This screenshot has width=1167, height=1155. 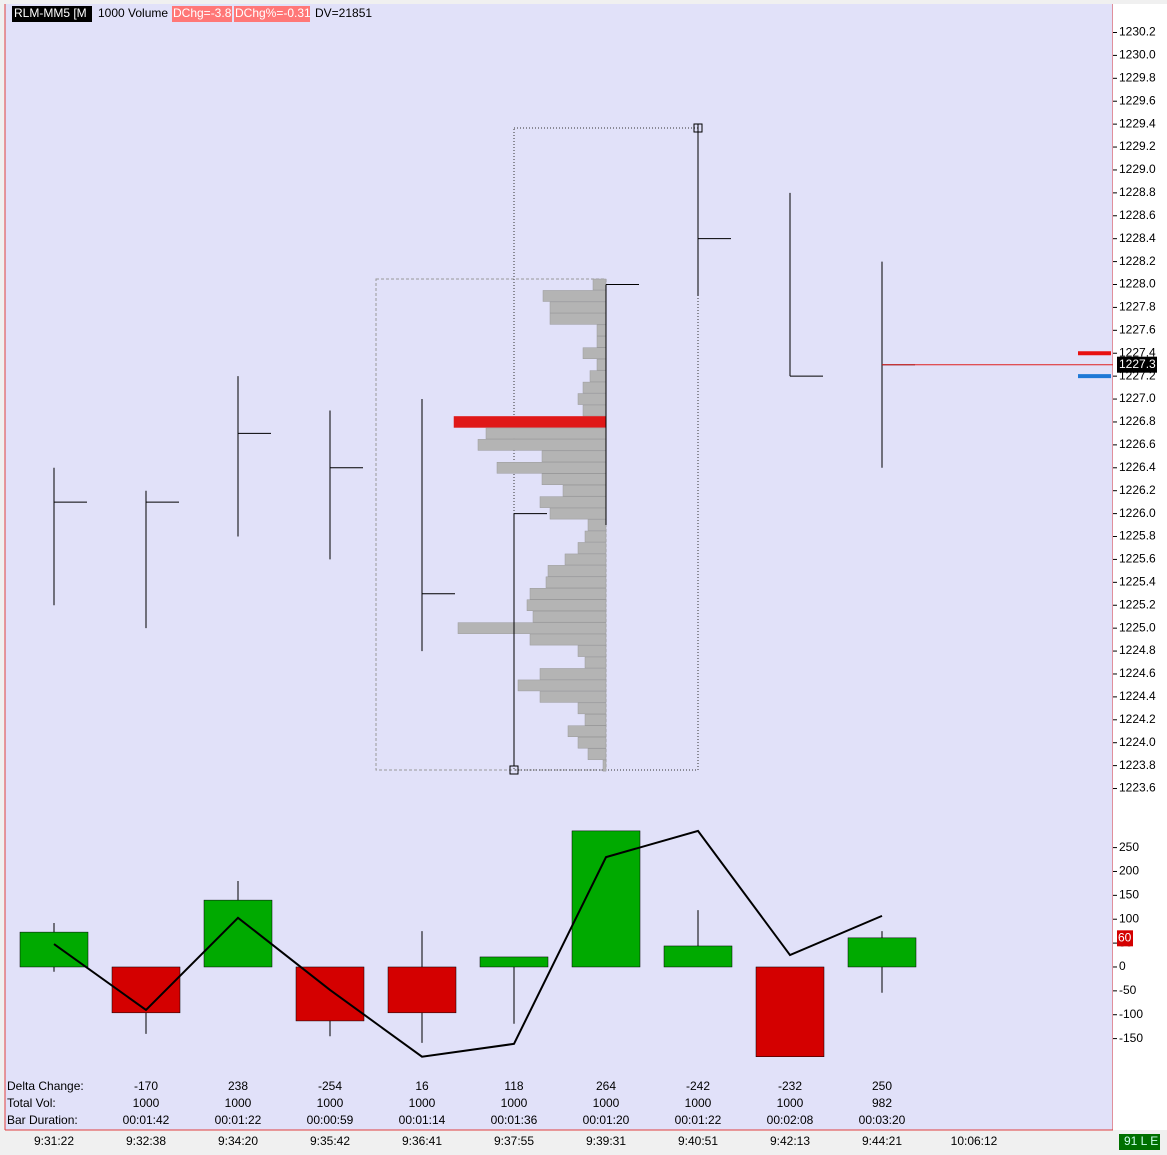 I want to click on y-tick-label: 1230.0, so click(x=1137, y=55).